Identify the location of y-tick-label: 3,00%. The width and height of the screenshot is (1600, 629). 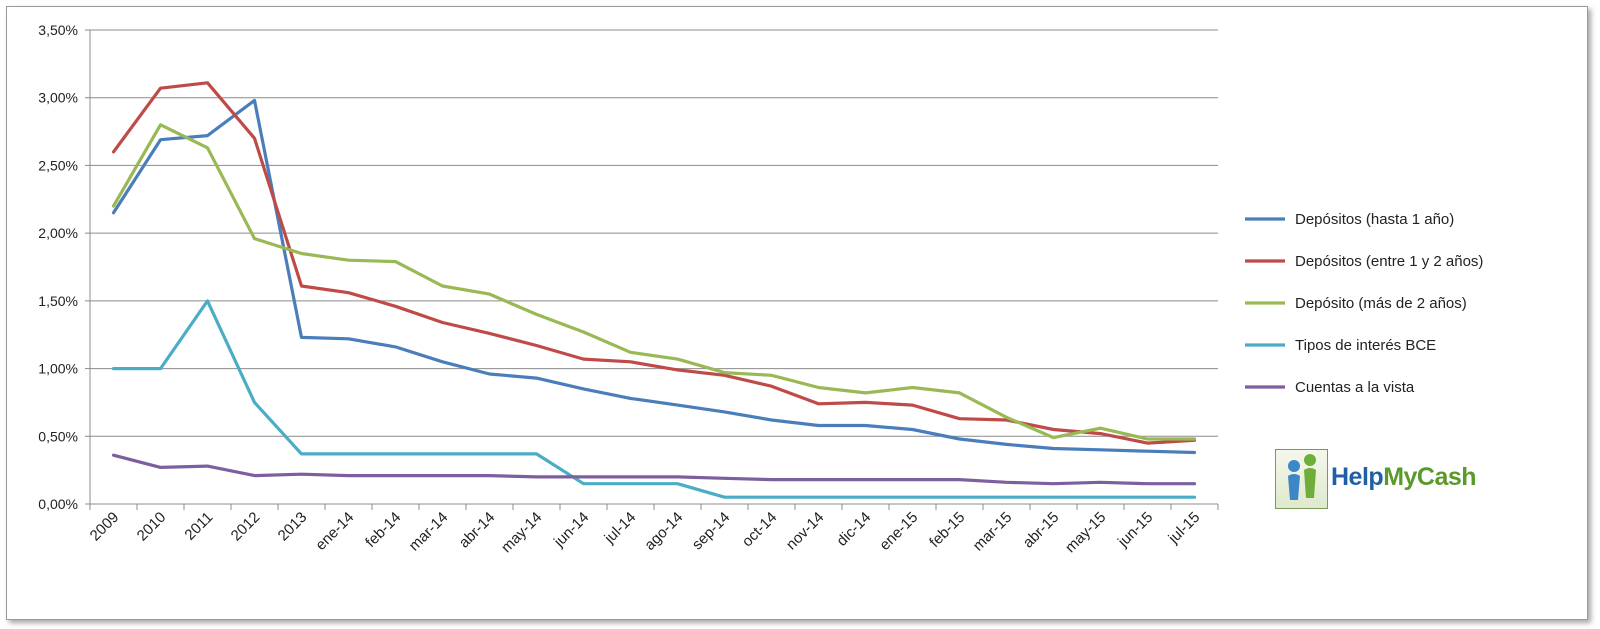
(58, 98).